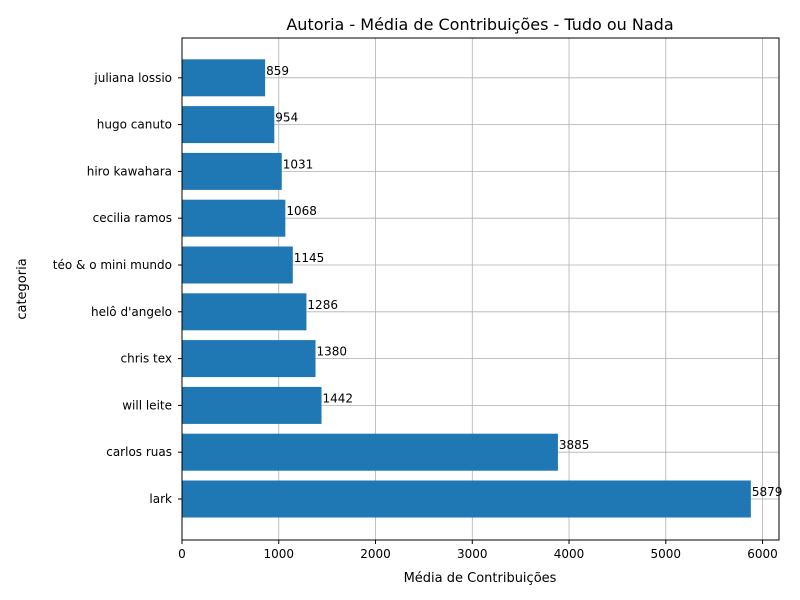 The width and height of the screenshot is (800, 600). I want to click on data-label: 1068, so click(301, 211).